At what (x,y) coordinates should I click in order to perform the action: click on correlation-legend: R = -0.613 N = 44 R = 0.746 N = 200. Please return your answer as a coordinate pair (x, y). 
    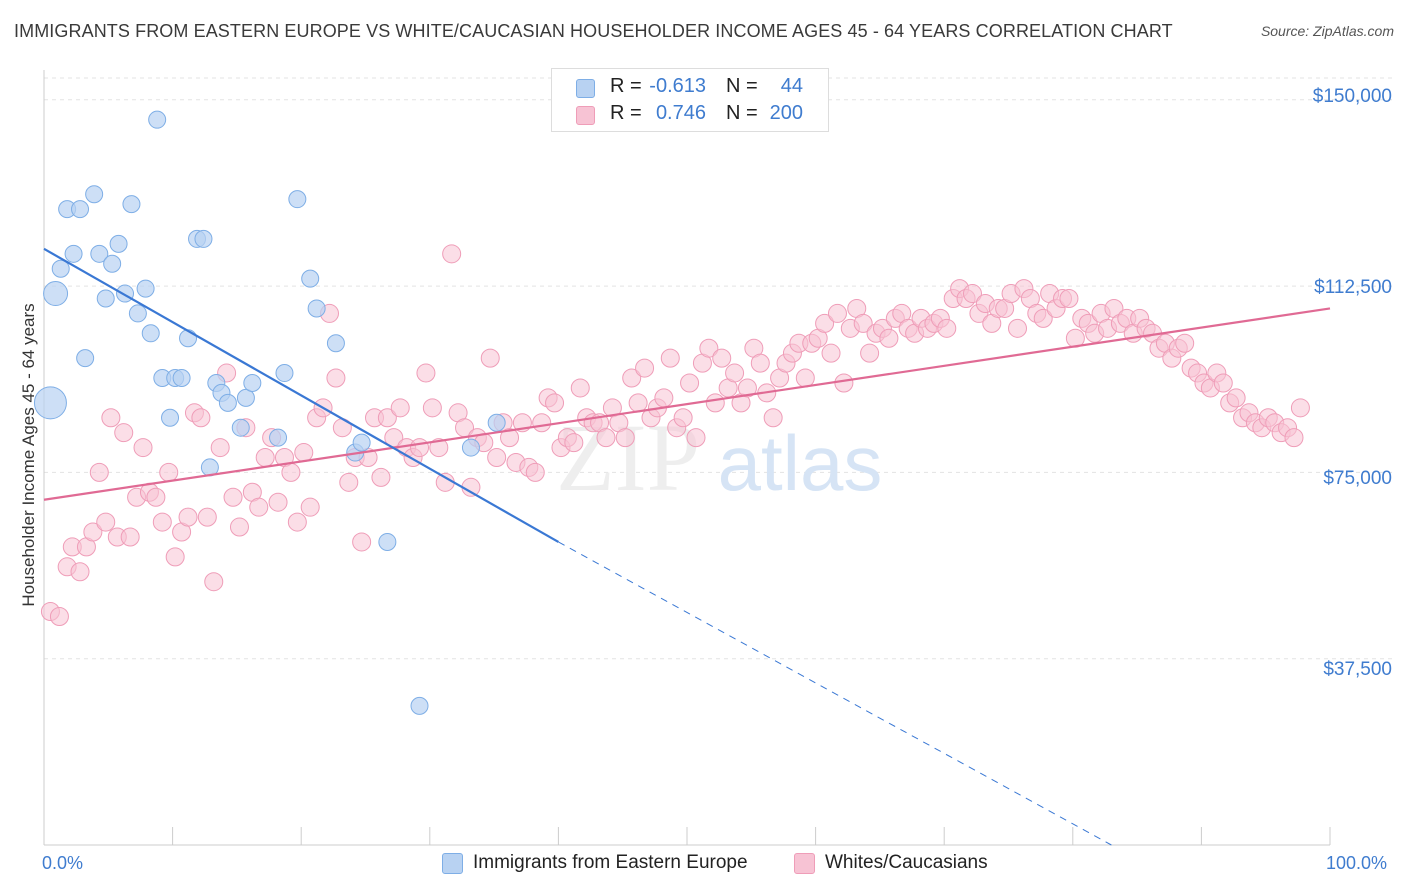
    Looking at the image, I should click on (690, 100).